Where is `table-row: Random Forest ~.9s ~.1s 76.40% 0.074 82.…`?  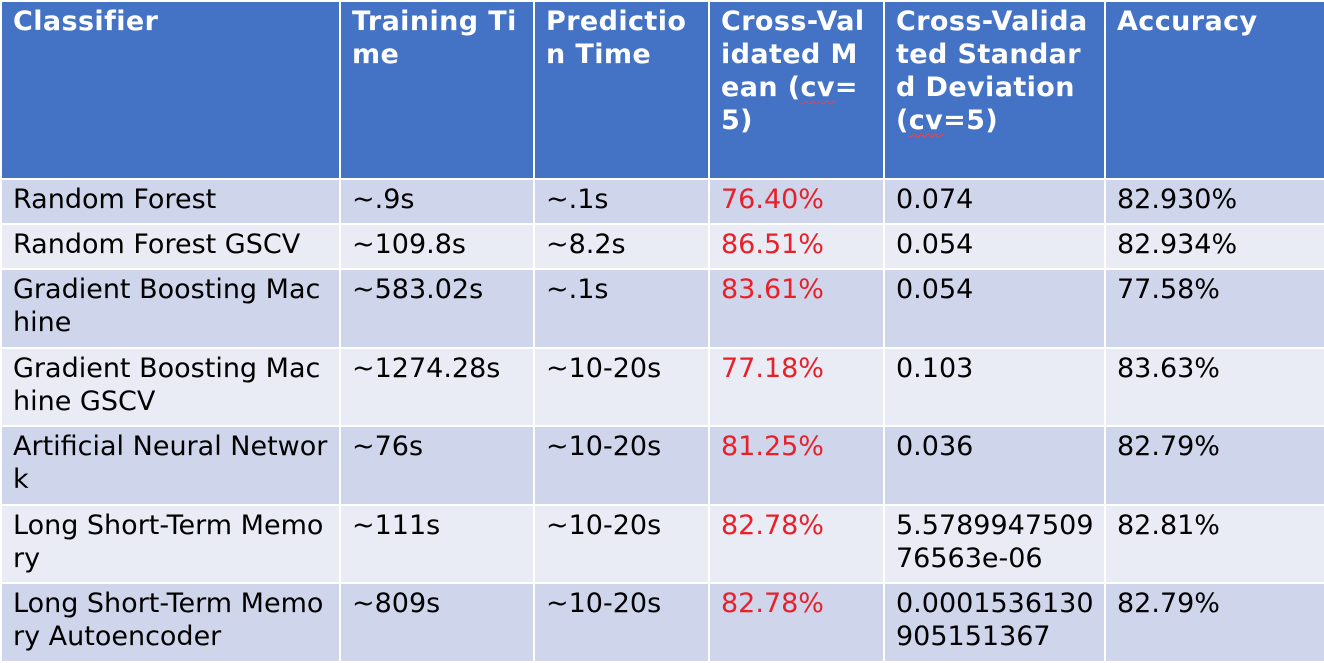
table-row: Random Forest ~.9s ~.1s 76.40% 0.074 82.… is located at coordinates (662, 201).